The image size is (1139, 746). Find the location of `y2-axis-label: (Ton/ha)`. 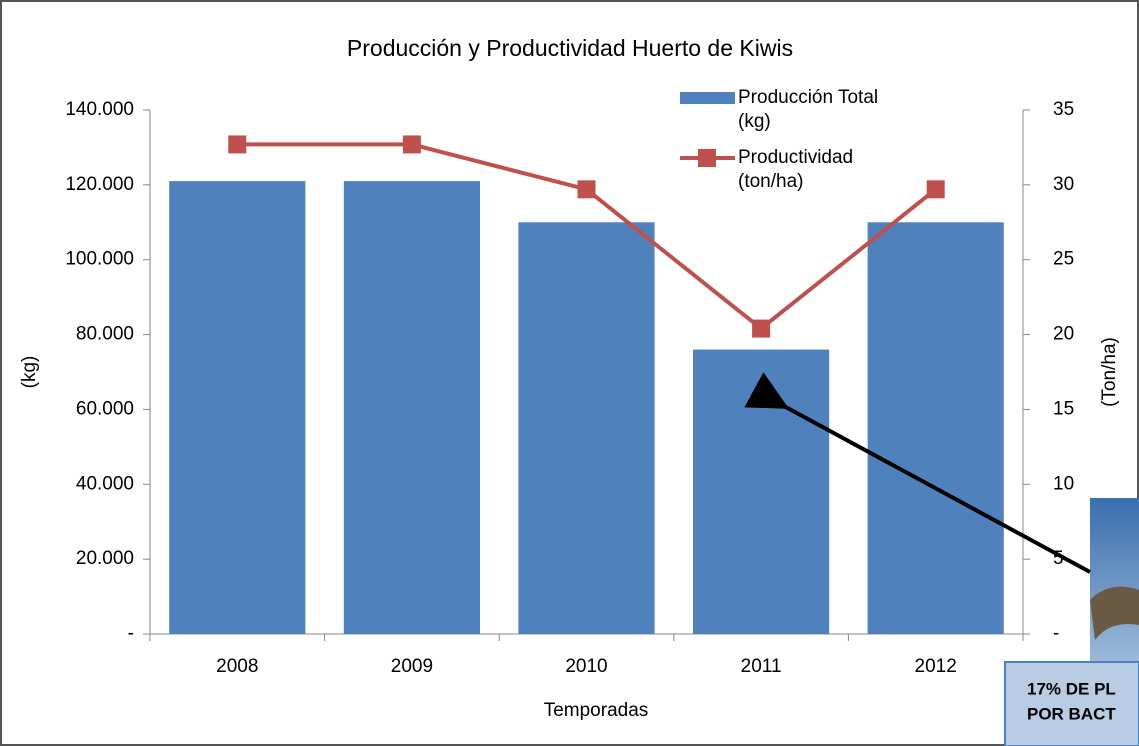

y2-axis-label: (Ton/ha) is located at coordinates (1109, 372).